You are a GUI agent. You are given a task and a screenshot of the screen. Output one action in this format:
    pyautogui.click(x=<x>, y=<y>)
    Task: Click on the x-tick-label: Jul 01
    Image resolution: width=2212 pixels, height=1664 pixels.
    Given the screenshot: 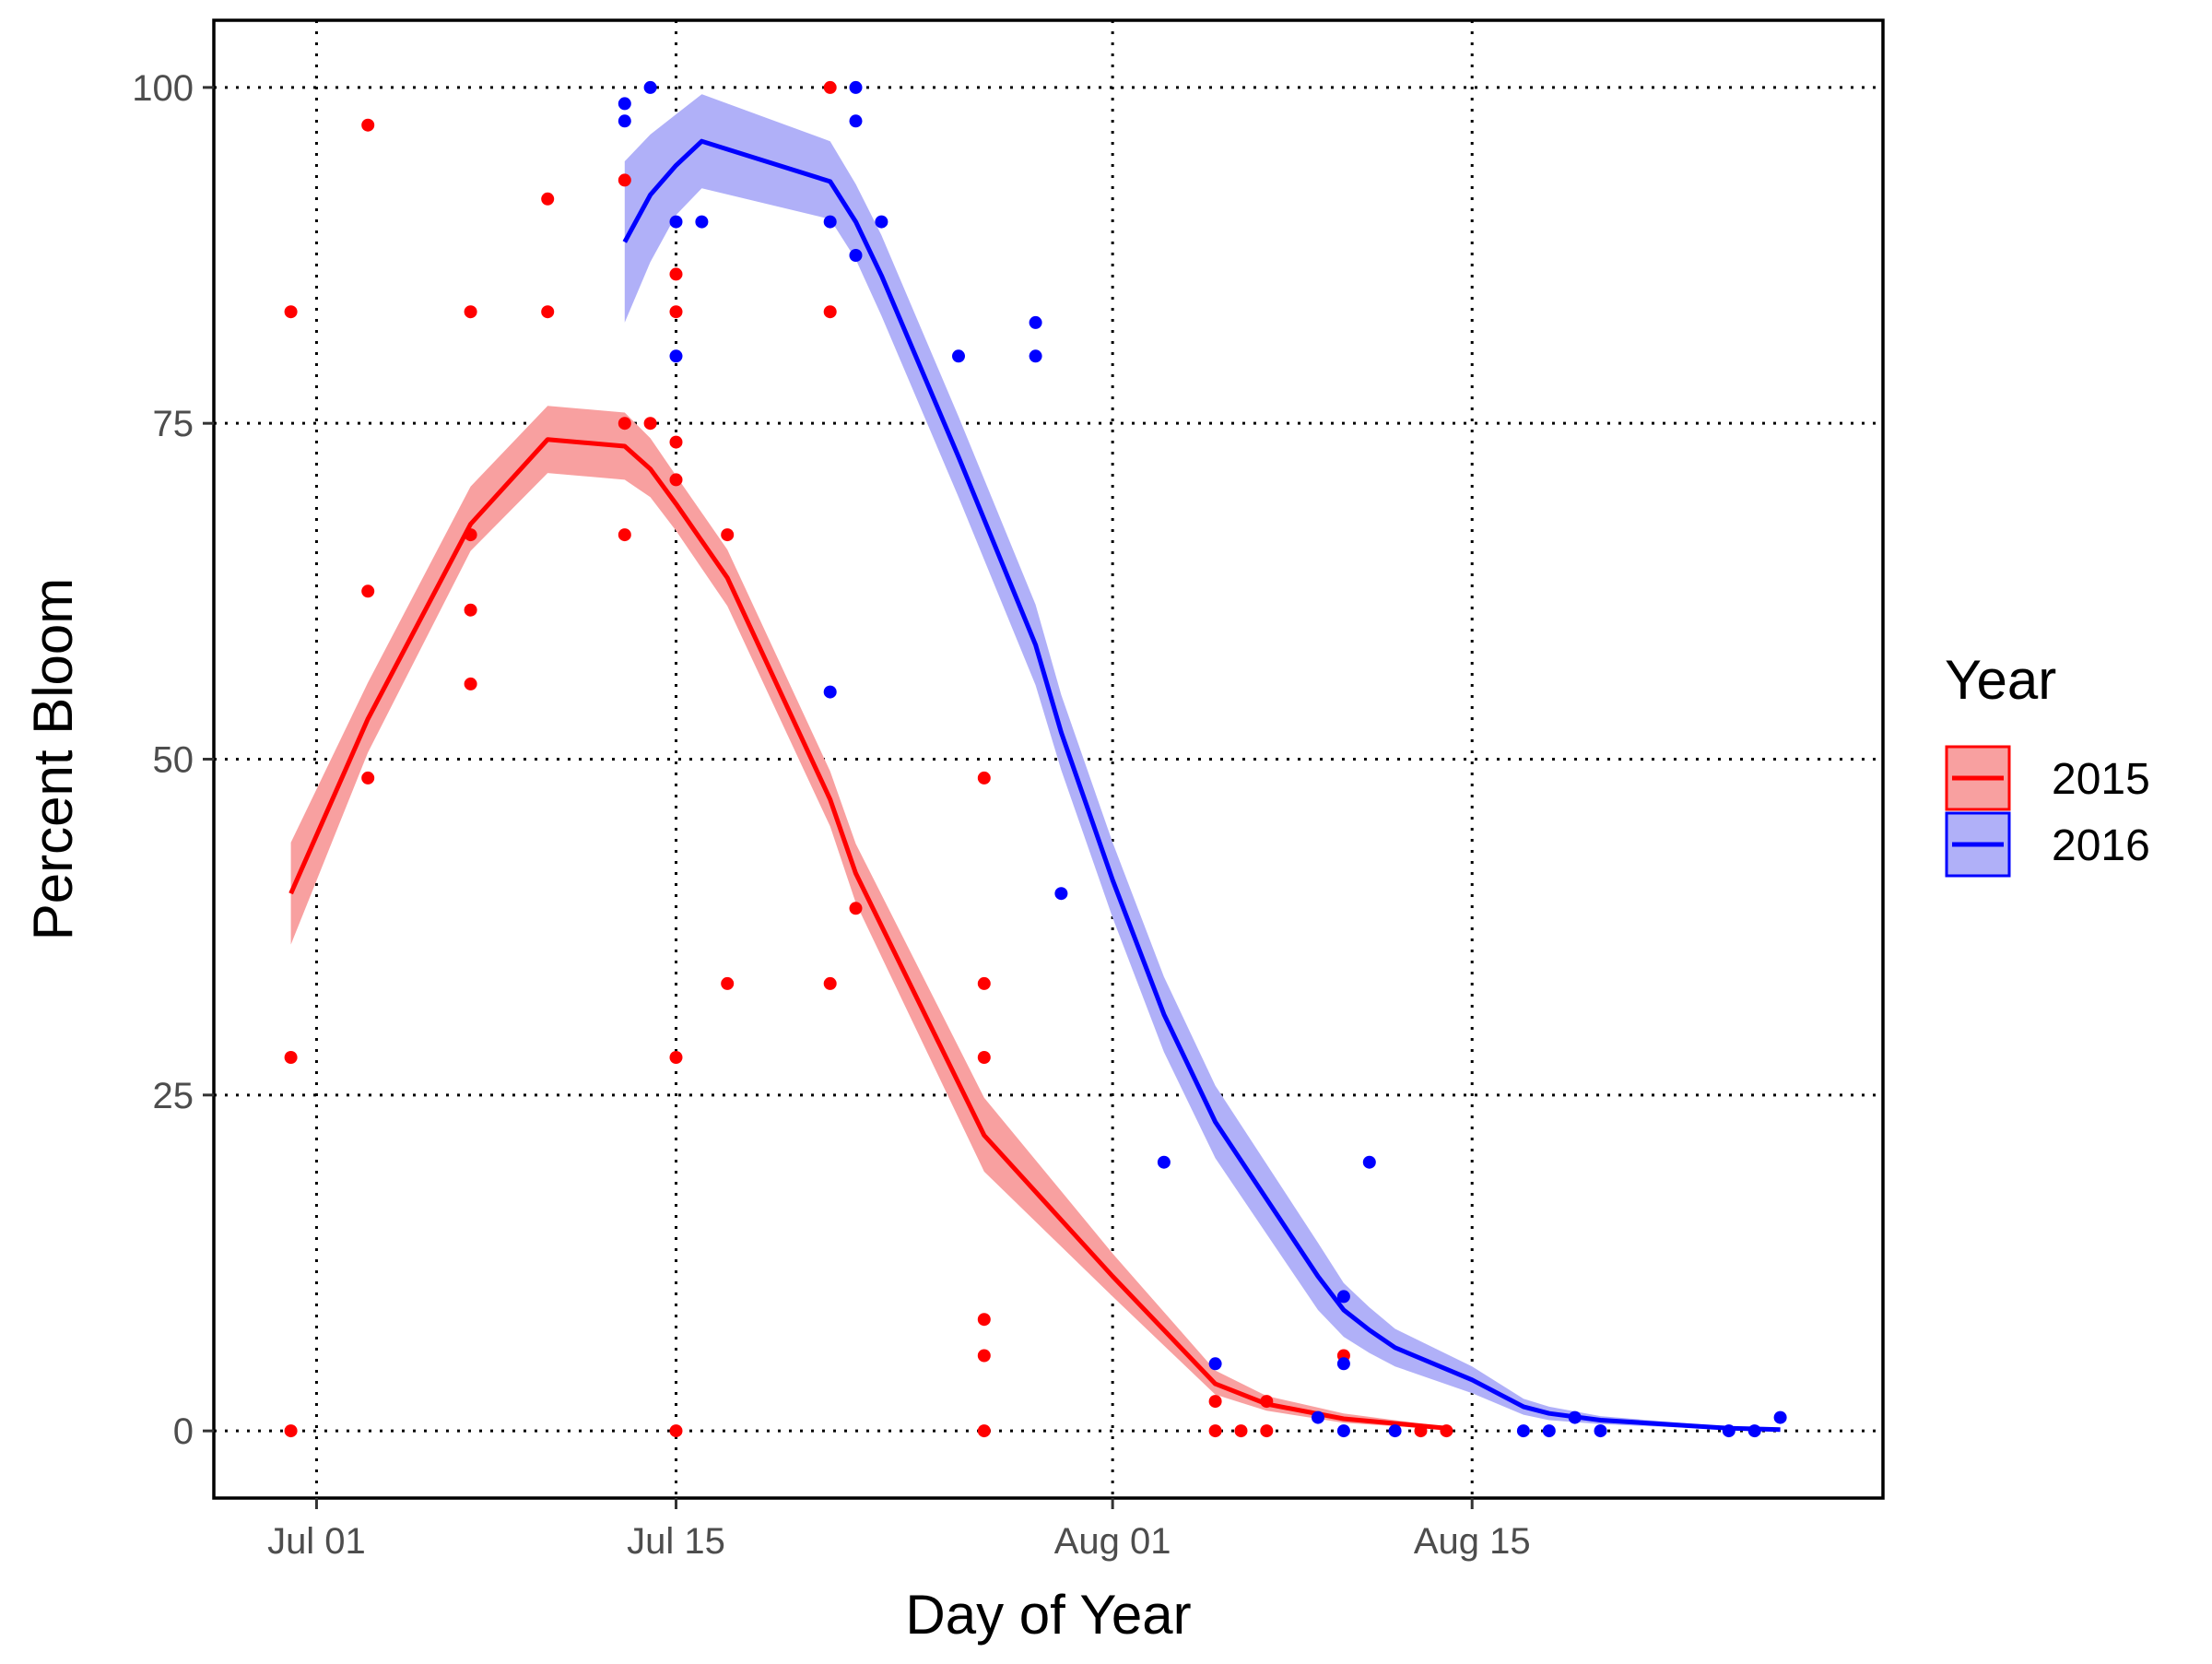 What is the action you would take?
    pyautogui.click(x=316, y=1541)
    